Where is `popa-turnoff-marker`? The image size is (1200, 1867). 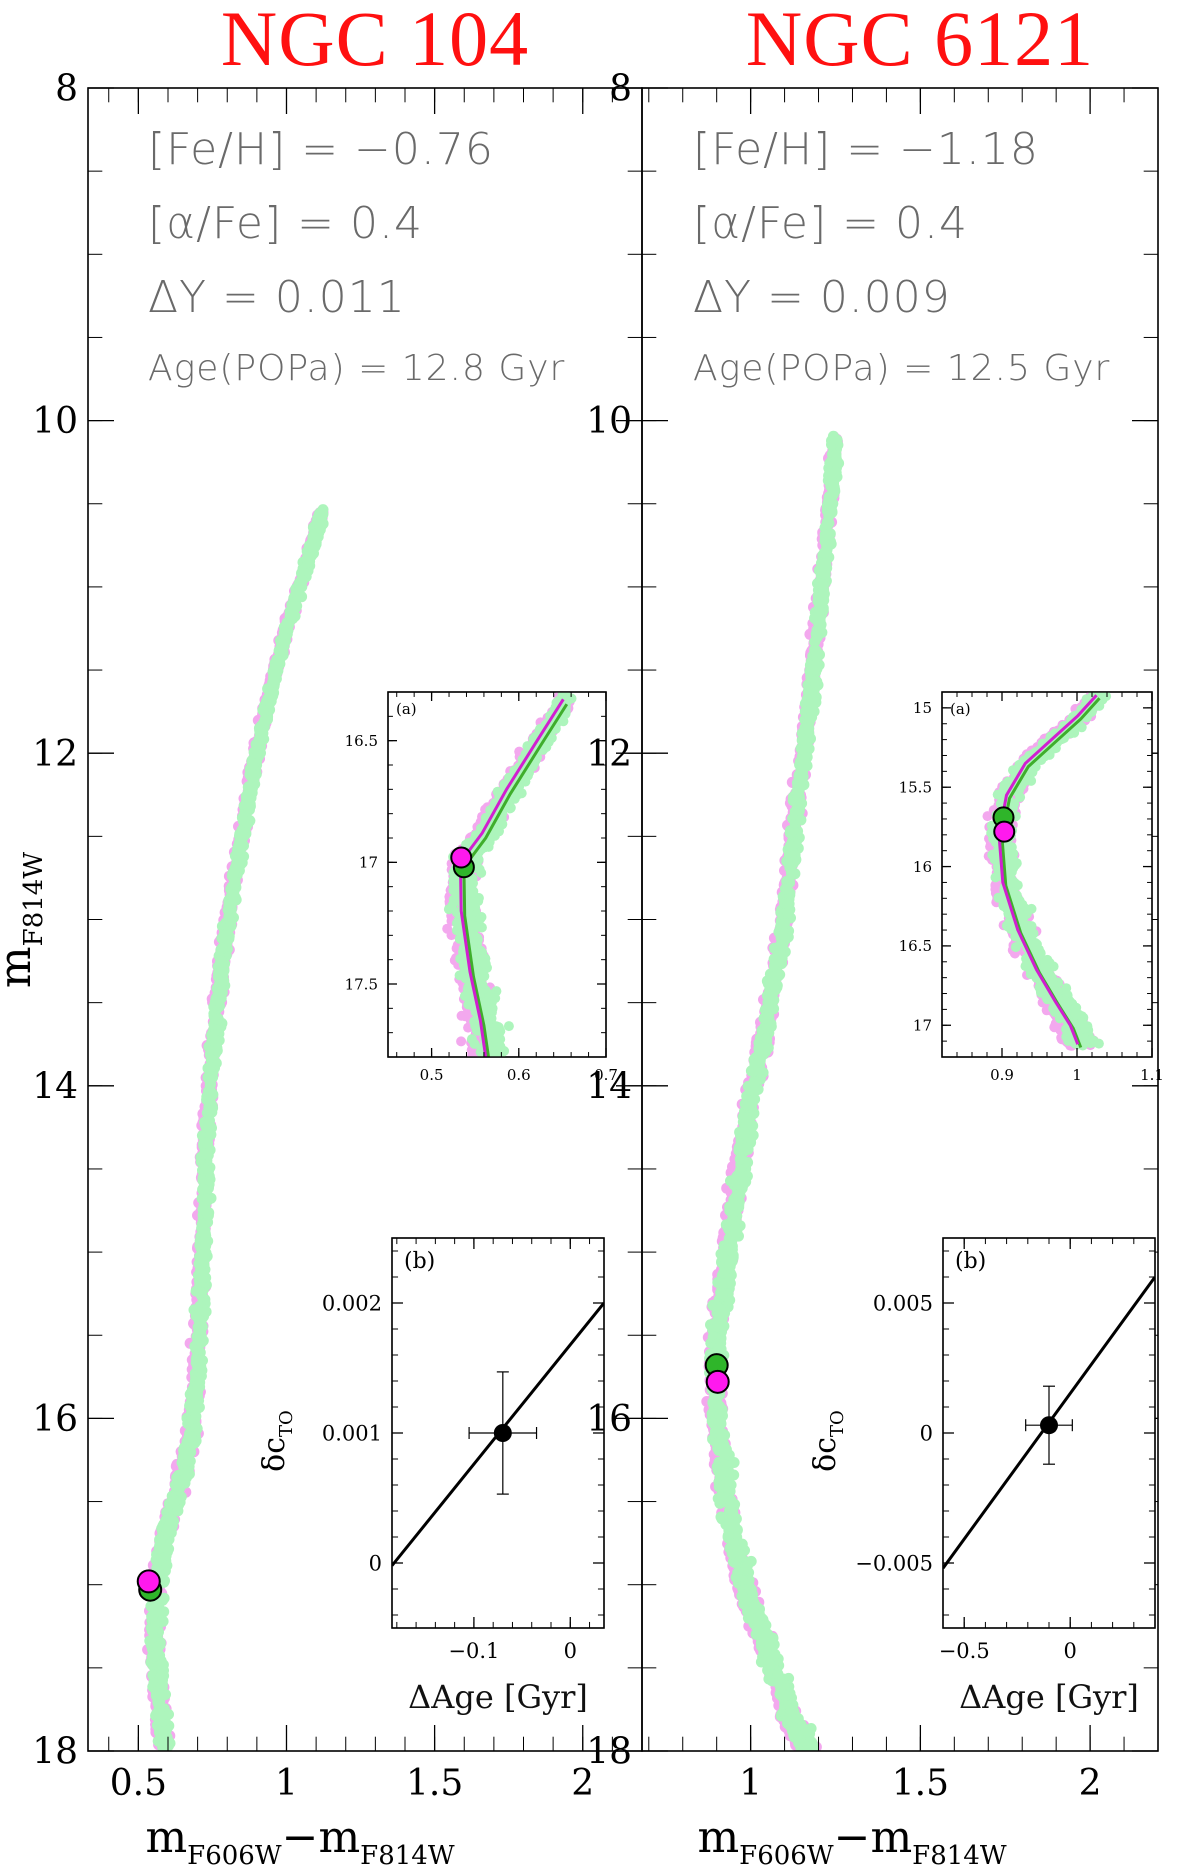 popa-turnoff-marker is located at coordinates (148, 1581).